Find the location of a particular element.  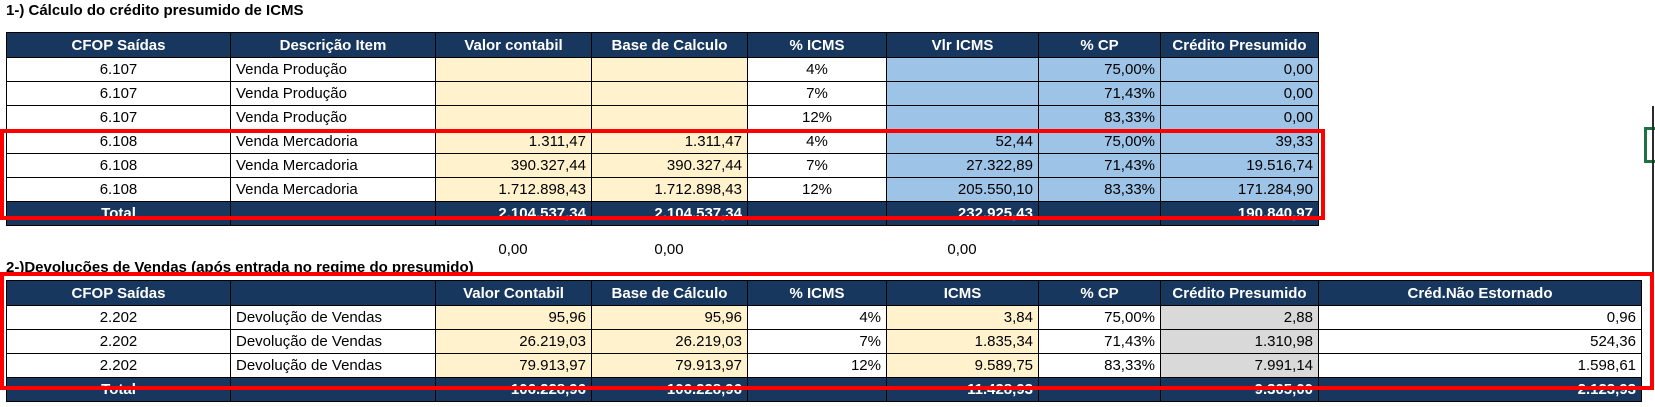

col-header-vlr-icms: Vlr ICMS is located at coordinates (962, 45).